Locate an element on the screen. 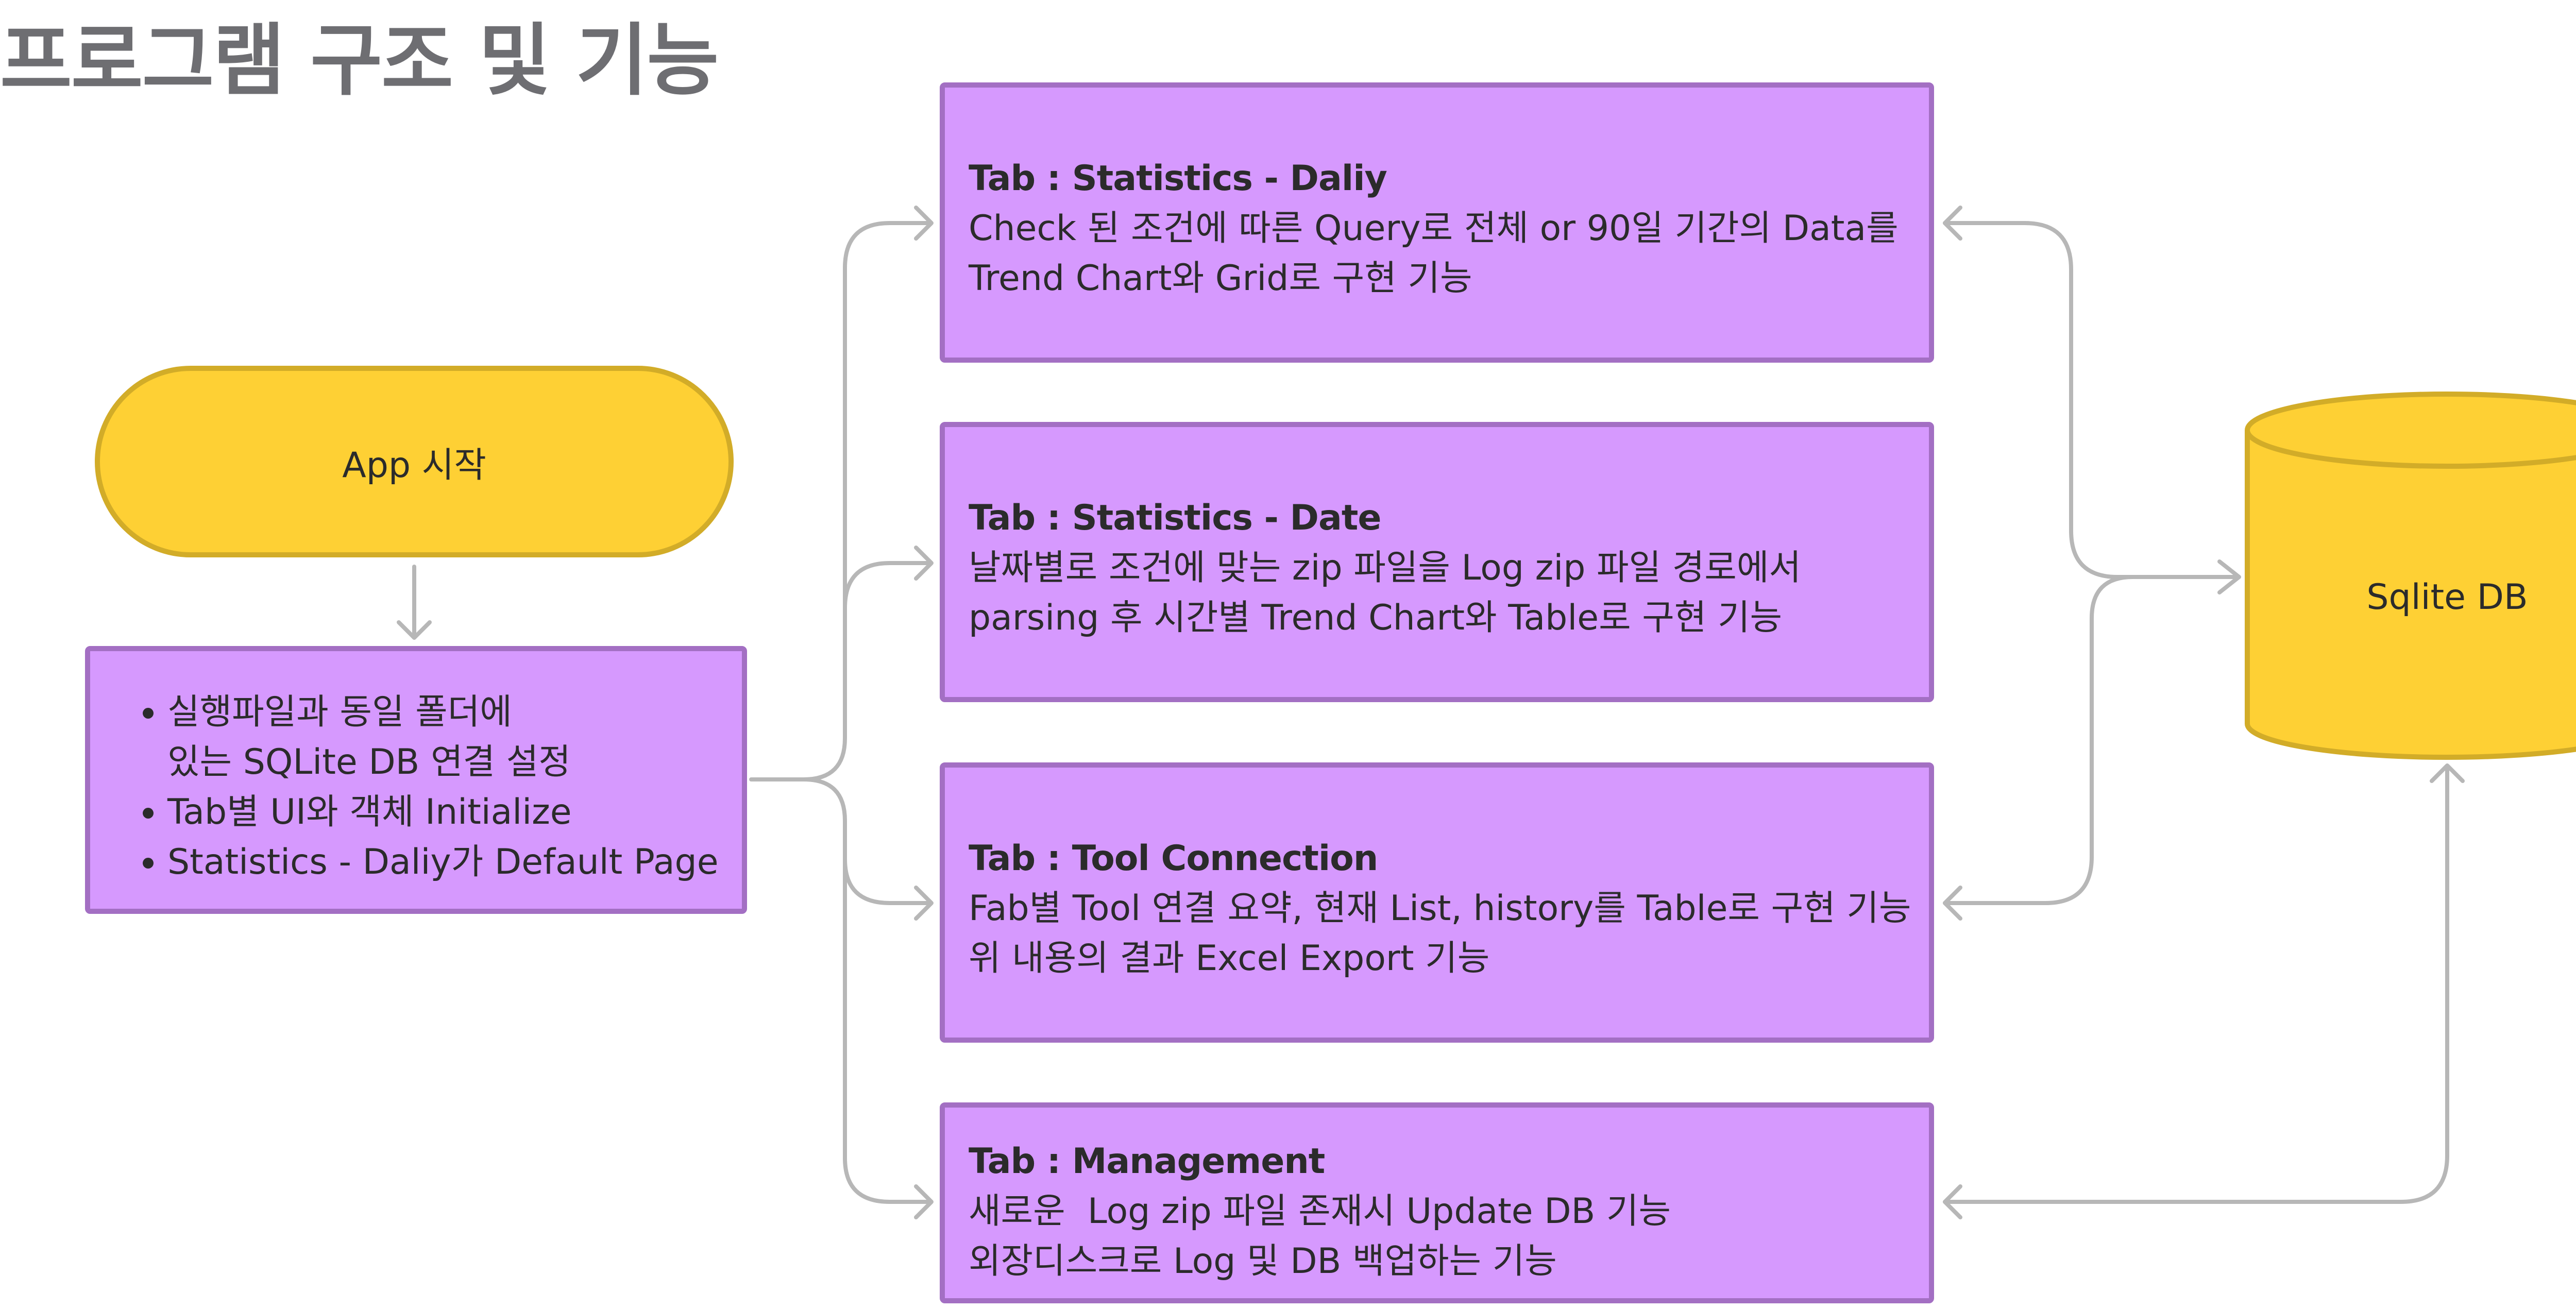 Image resolution: width=2576 pixels, height=1309 pixels. tab-description-line: 위 내용의 결과 Excel Export 기능 is located at coordinates (1229, 958).